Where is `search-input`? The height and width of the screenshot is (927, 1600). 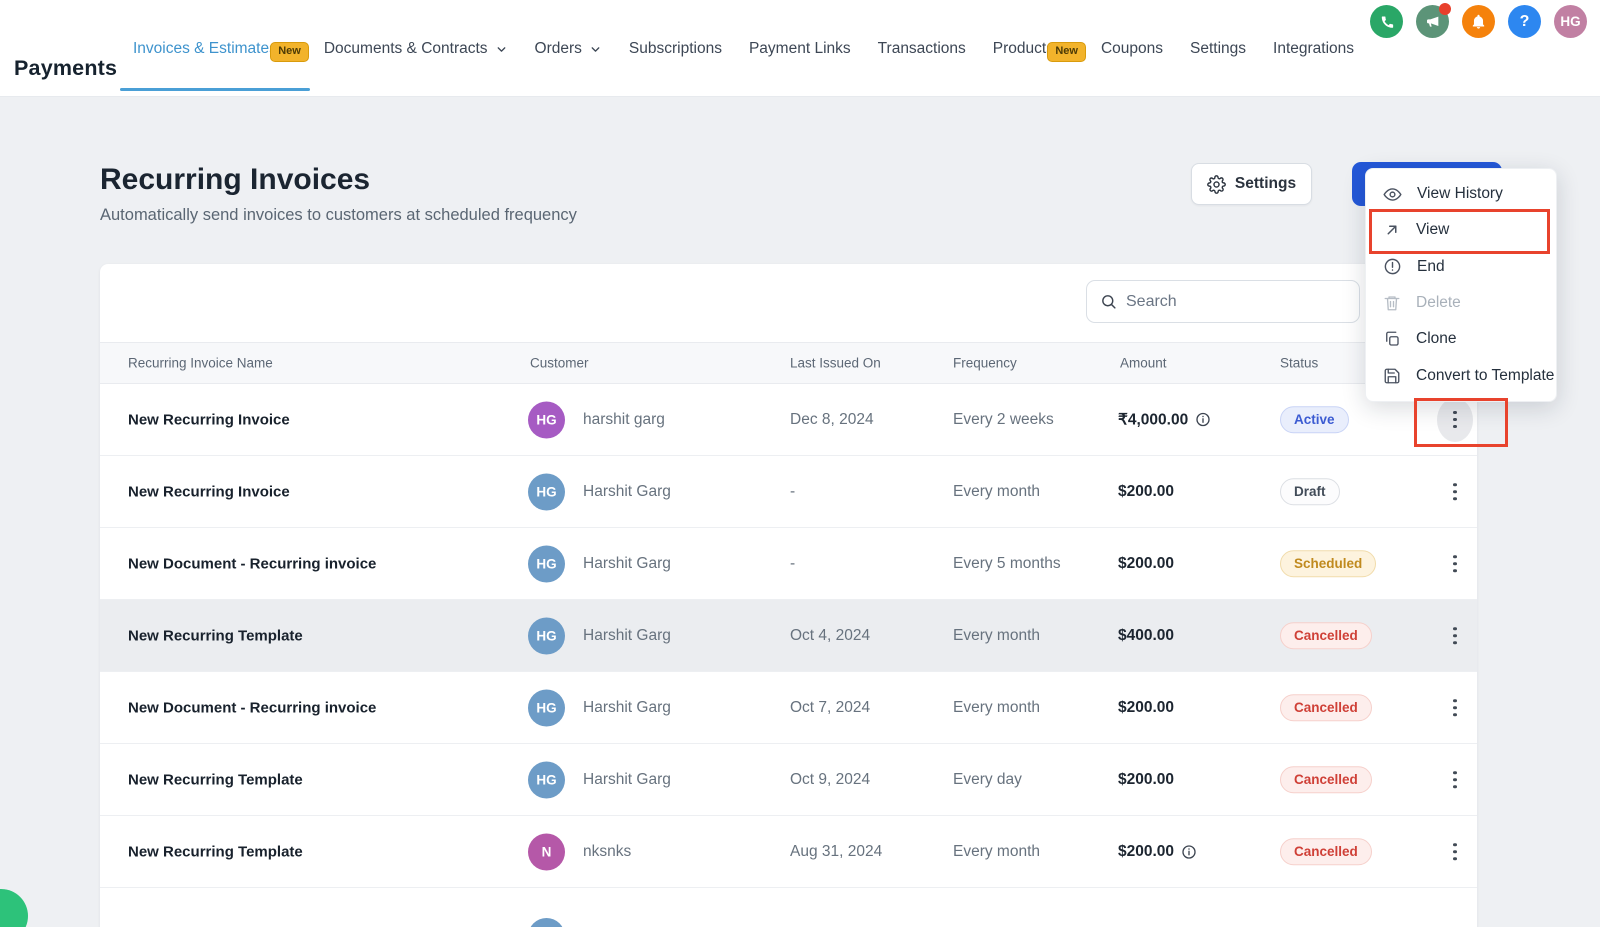 search-input is located at coordinates (1236, 301).